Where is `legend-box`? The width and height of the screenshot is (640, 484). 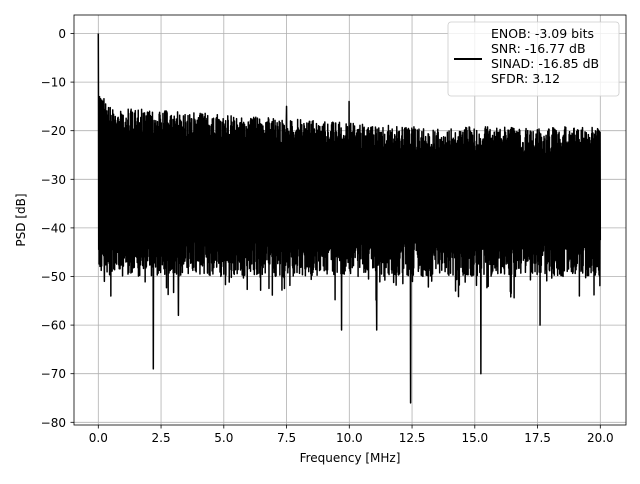
legend-box is located at coordinates (533, 59).